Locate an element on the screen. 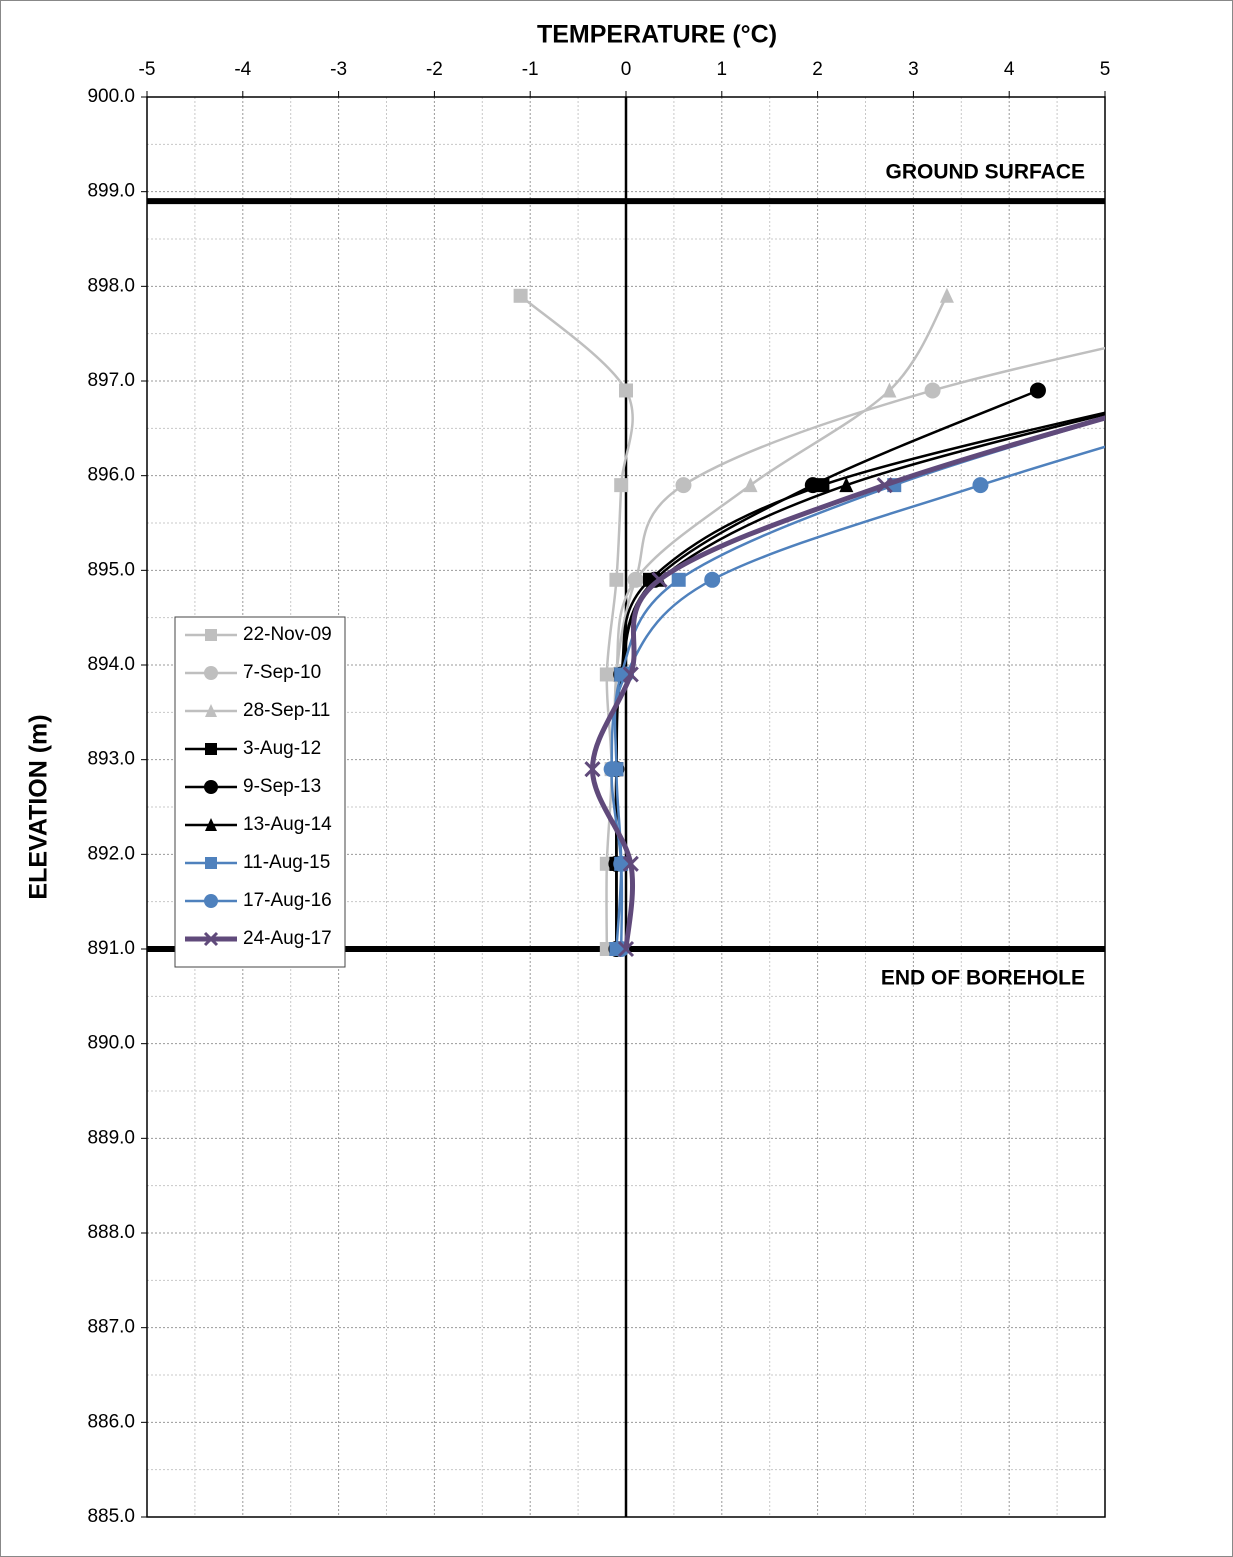  y-tick-label: 899.0 is located at coordinates (111, 191).